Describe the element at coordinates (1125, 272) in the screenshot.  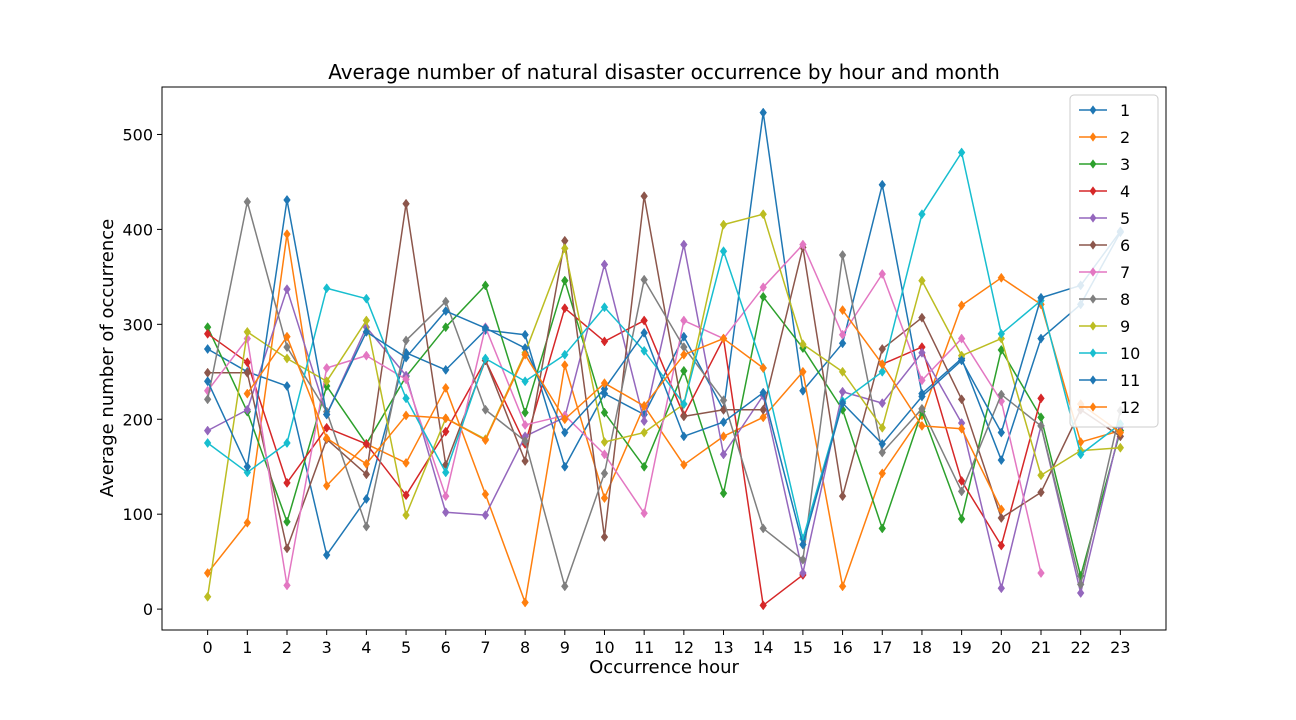
I see `legend-label: 7` at that location.